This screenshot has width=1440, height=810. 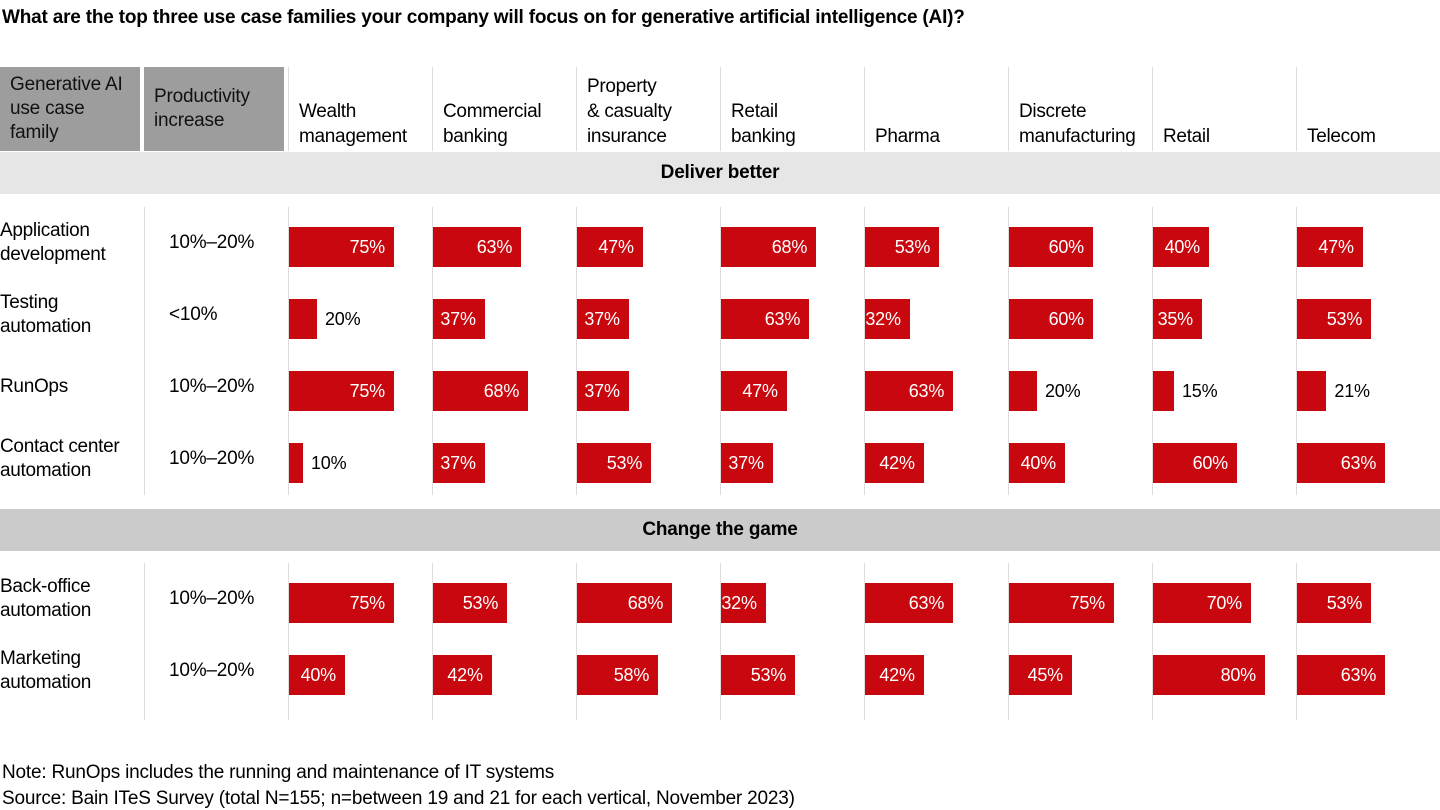 I want to click on column-header: Retail, so click(x=1224, y=109).